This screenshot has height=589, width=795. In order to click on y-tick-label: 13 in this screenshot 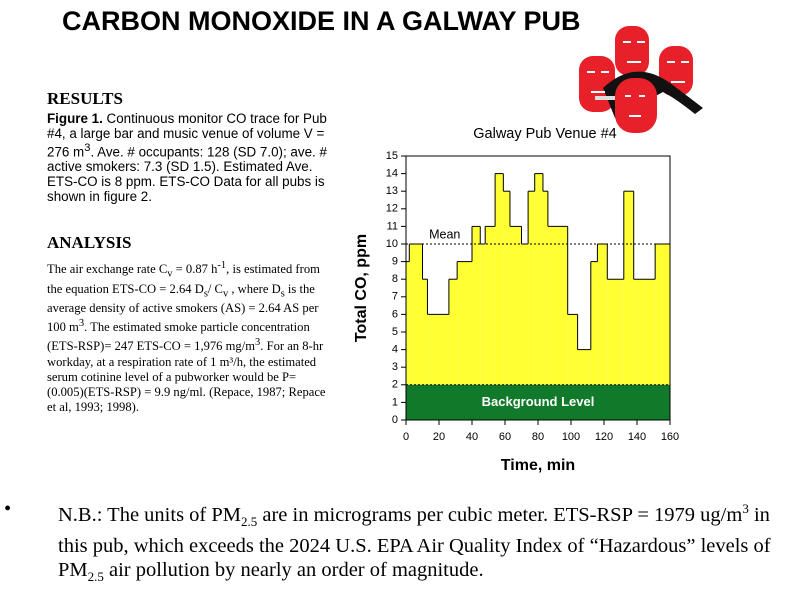, I will do `click(392, 191)`.